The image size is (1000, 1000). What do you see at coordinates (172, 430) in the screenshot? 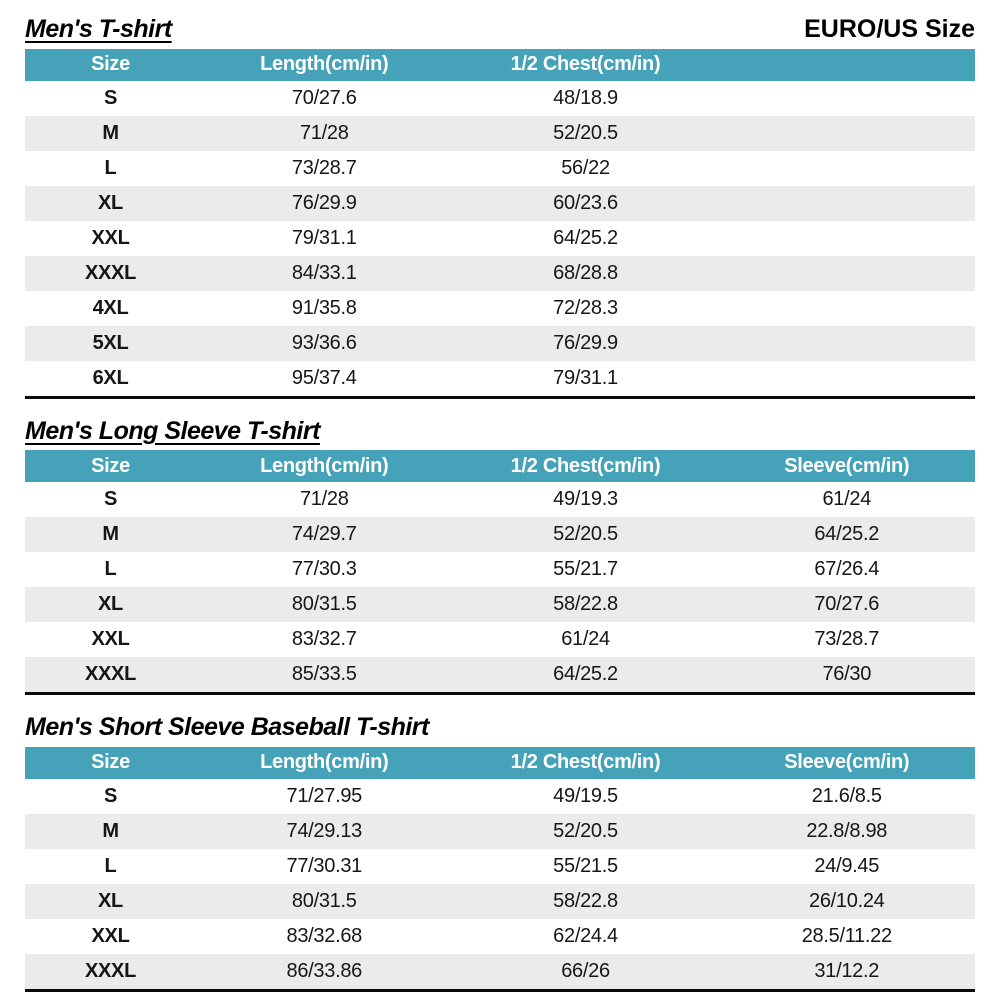
I see `section-title-mens-long-sleeve-tshirt: Men's Long Sleeve T-shirt` at bounding box center [172, 430].